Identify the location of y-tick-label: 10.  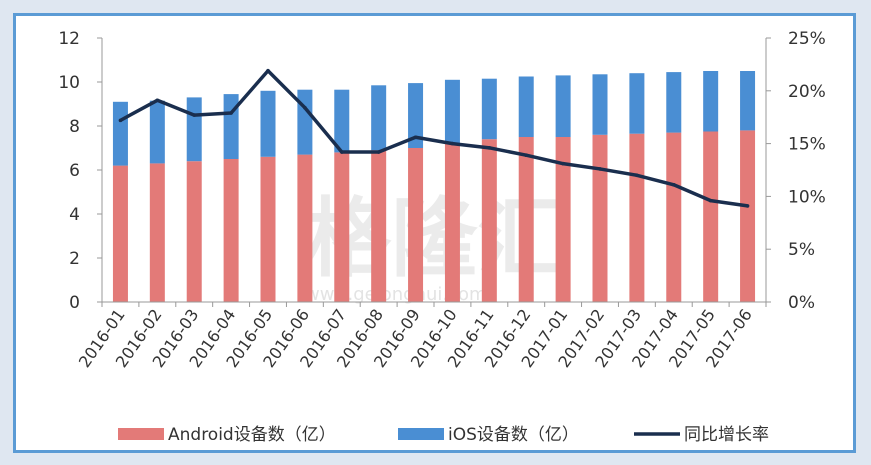
(69, 83).